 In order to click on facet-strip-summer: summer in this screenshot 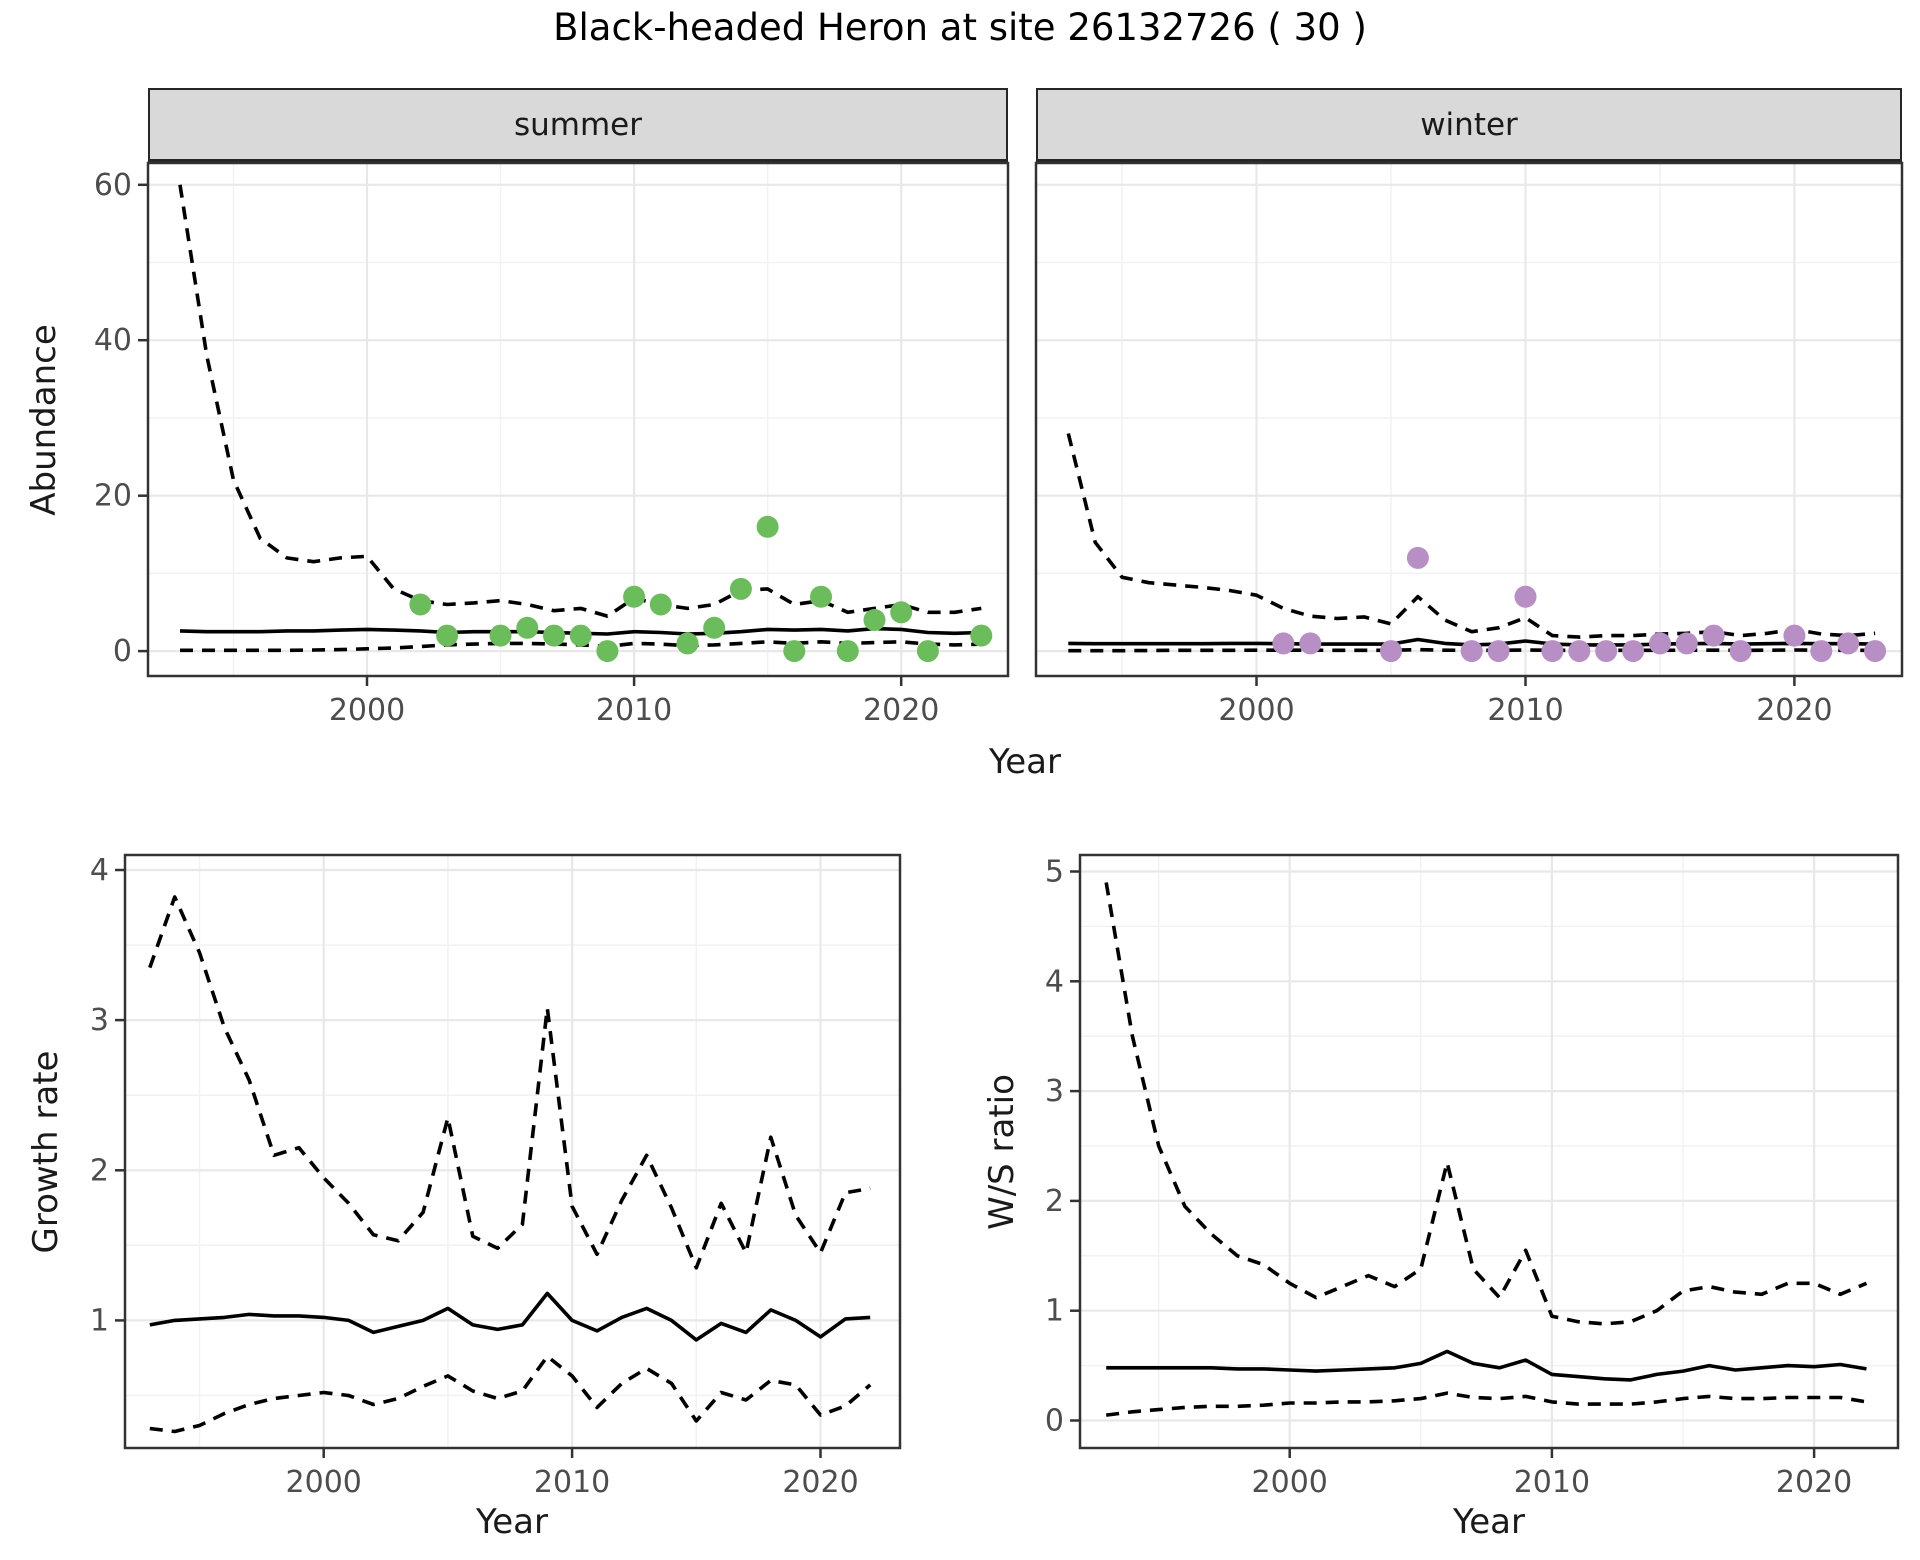, I will do `click(578, 125)`.